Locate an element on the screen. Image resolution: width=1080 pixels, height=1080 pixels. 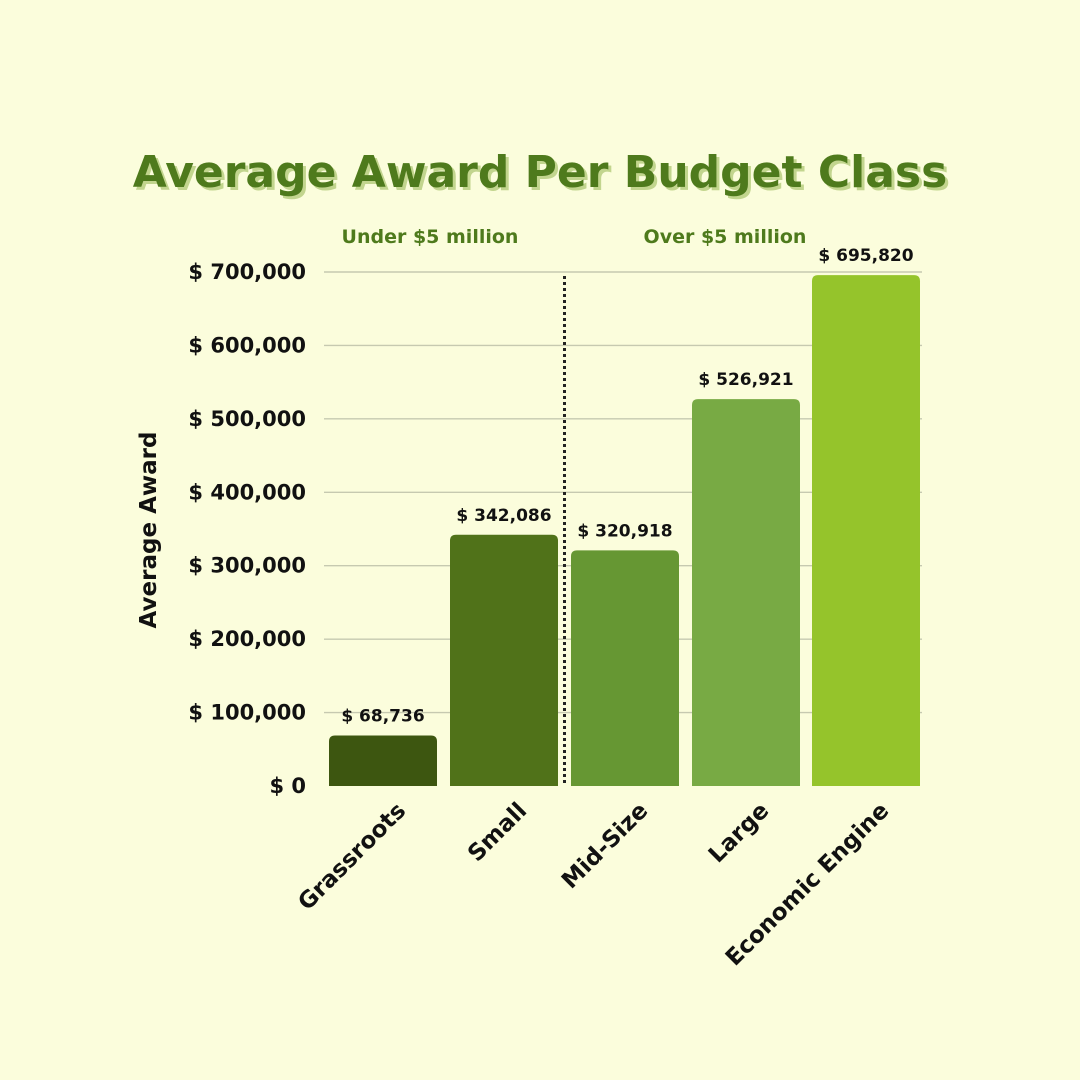
x-tick-label-0: Grassroots is located at coordinates (352, 857).